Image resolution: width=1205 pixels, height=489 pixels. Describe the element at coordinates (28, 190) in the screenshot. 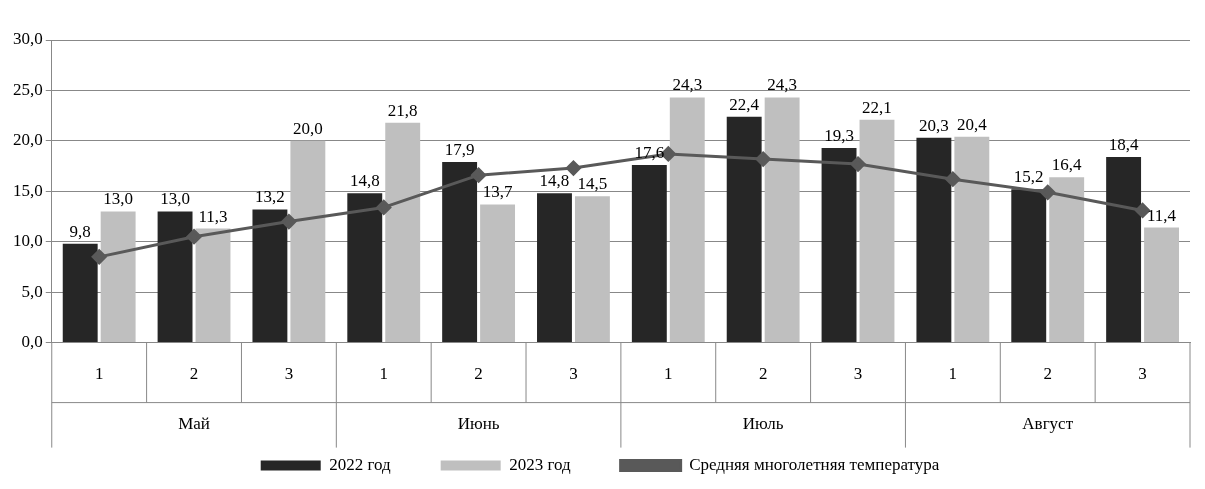

I see `y-tick-label: 15,0` at that location.